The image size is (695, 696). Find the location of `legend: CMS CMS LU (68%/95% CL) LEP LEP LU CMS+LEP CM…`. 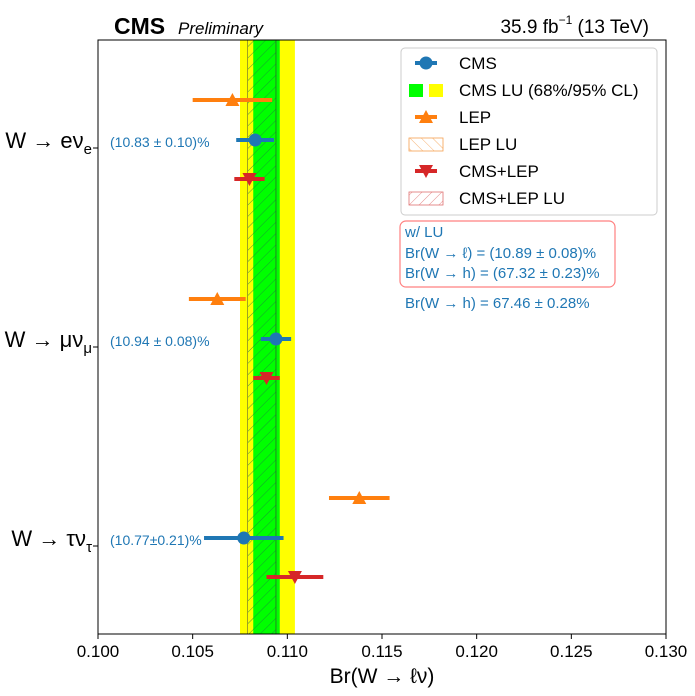

legend: CMS CMS LU (68%/95% CL) LEP LEP LU CMS+LEP CM… is located at coordinates (529, 131).